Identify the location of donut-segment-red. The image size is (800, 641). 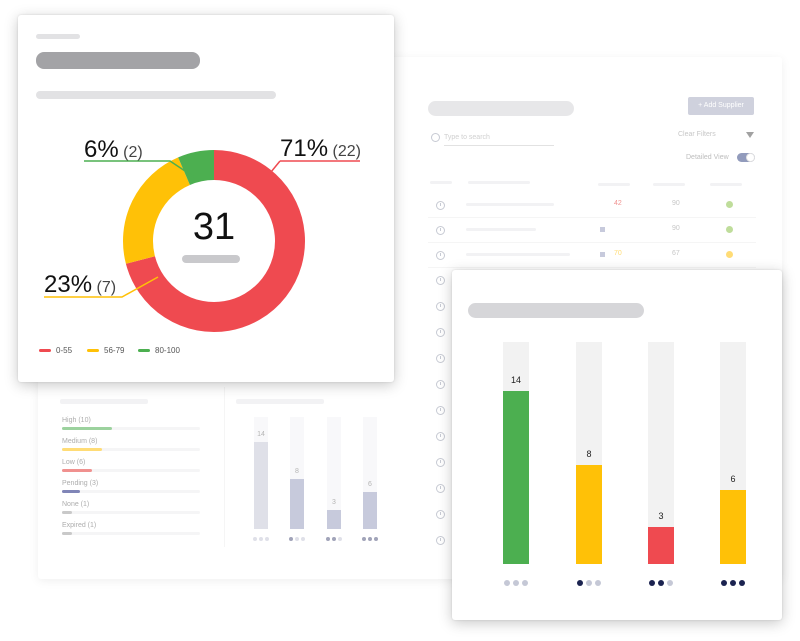
(215, 241).